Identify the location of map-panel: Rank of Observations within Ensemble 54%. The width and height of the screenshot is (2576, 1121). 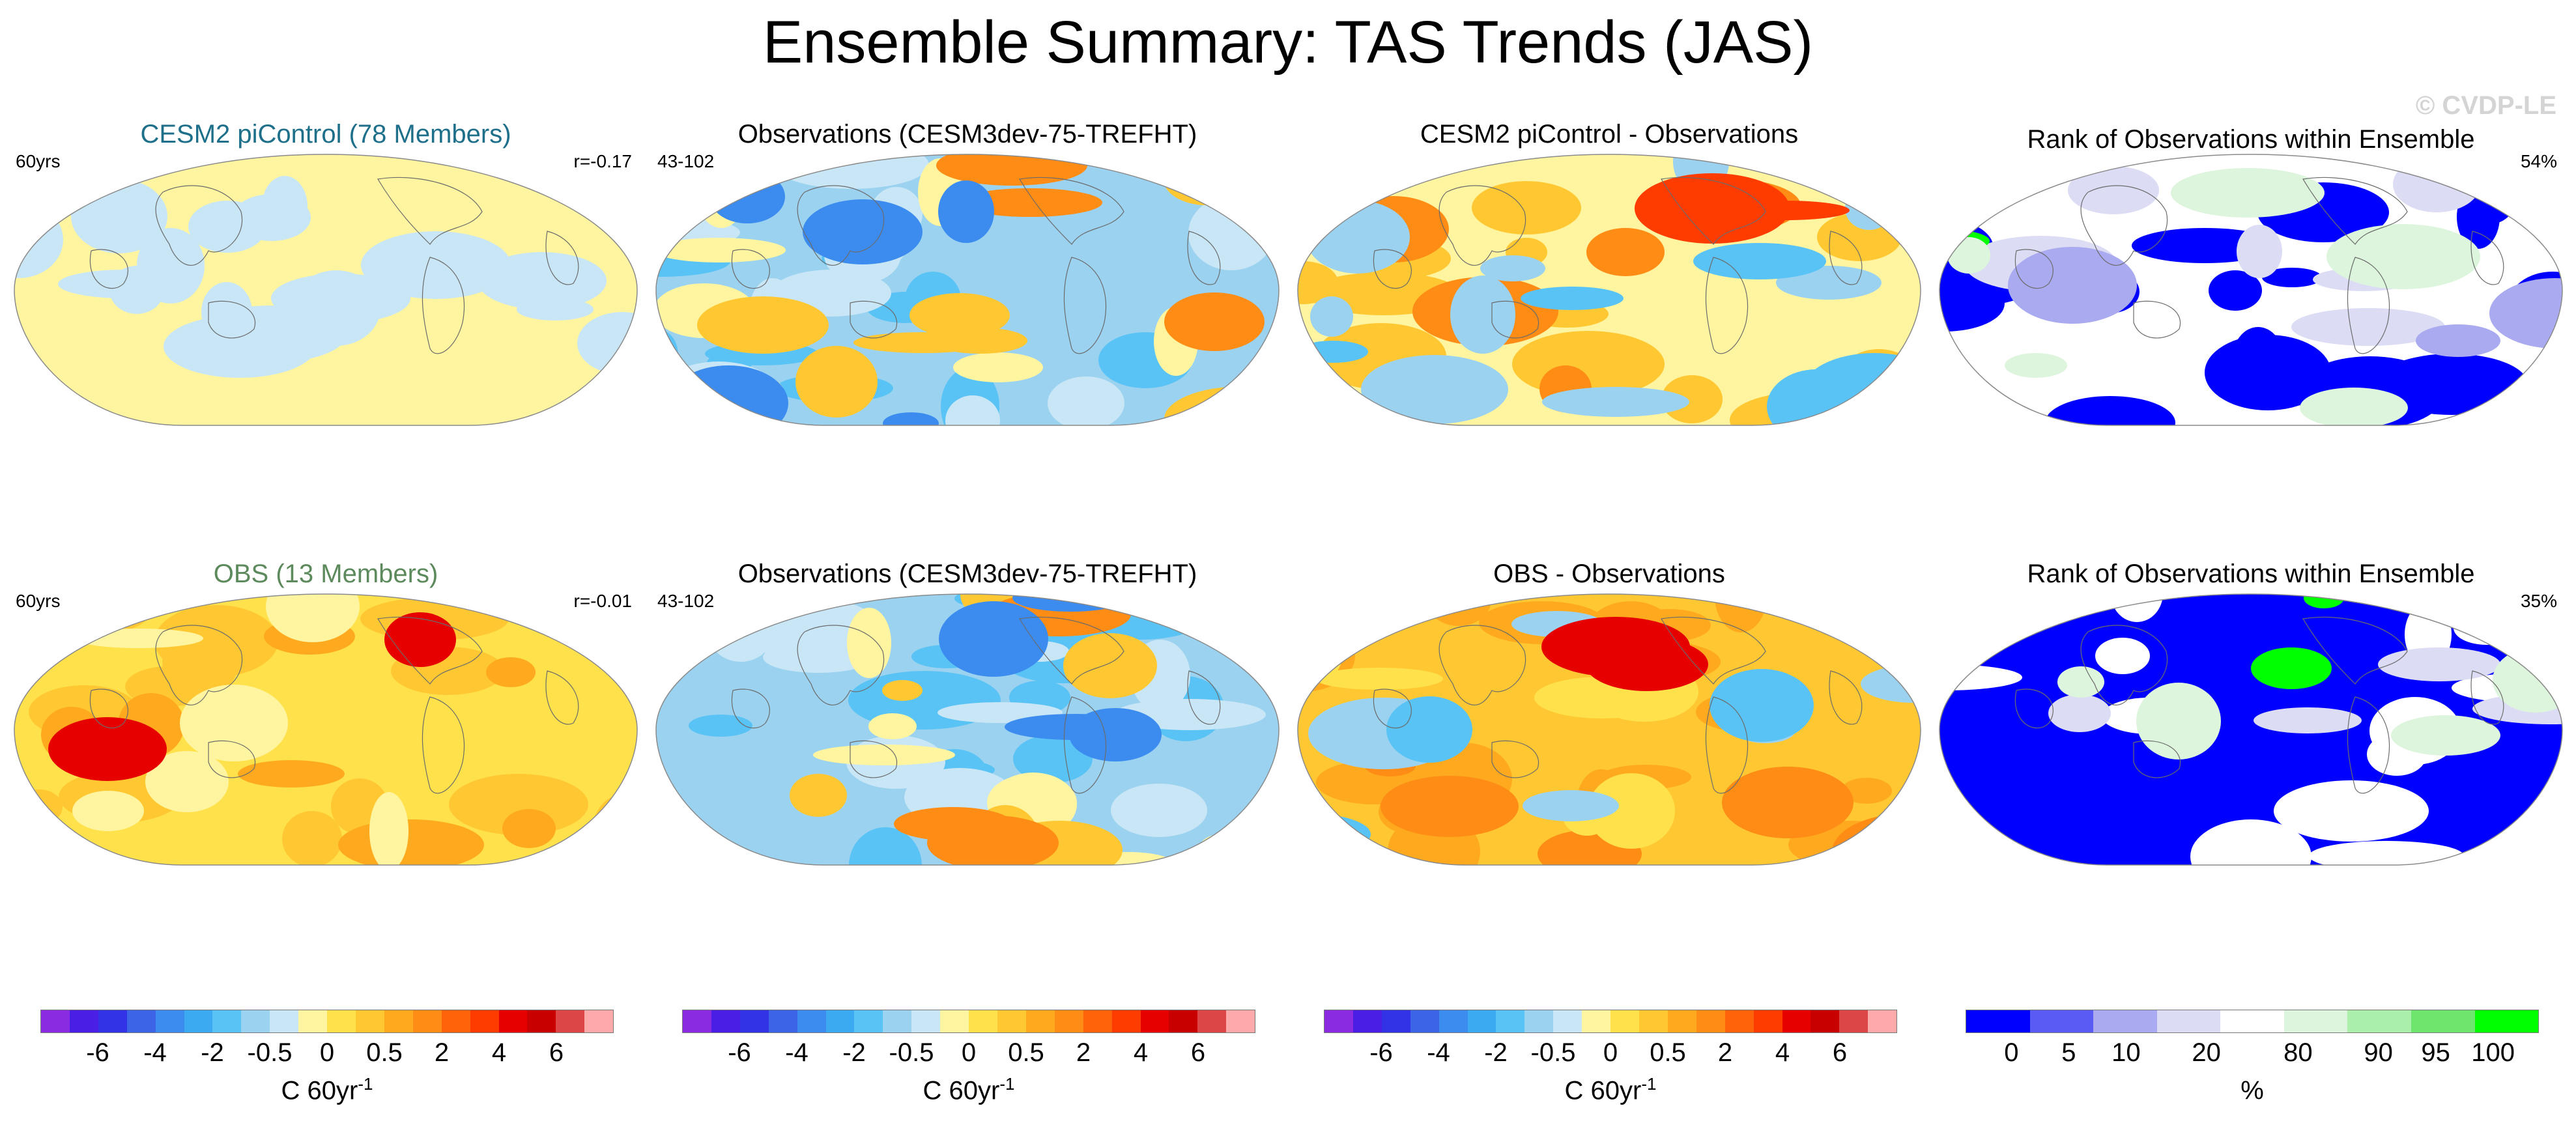
(2251, 306).